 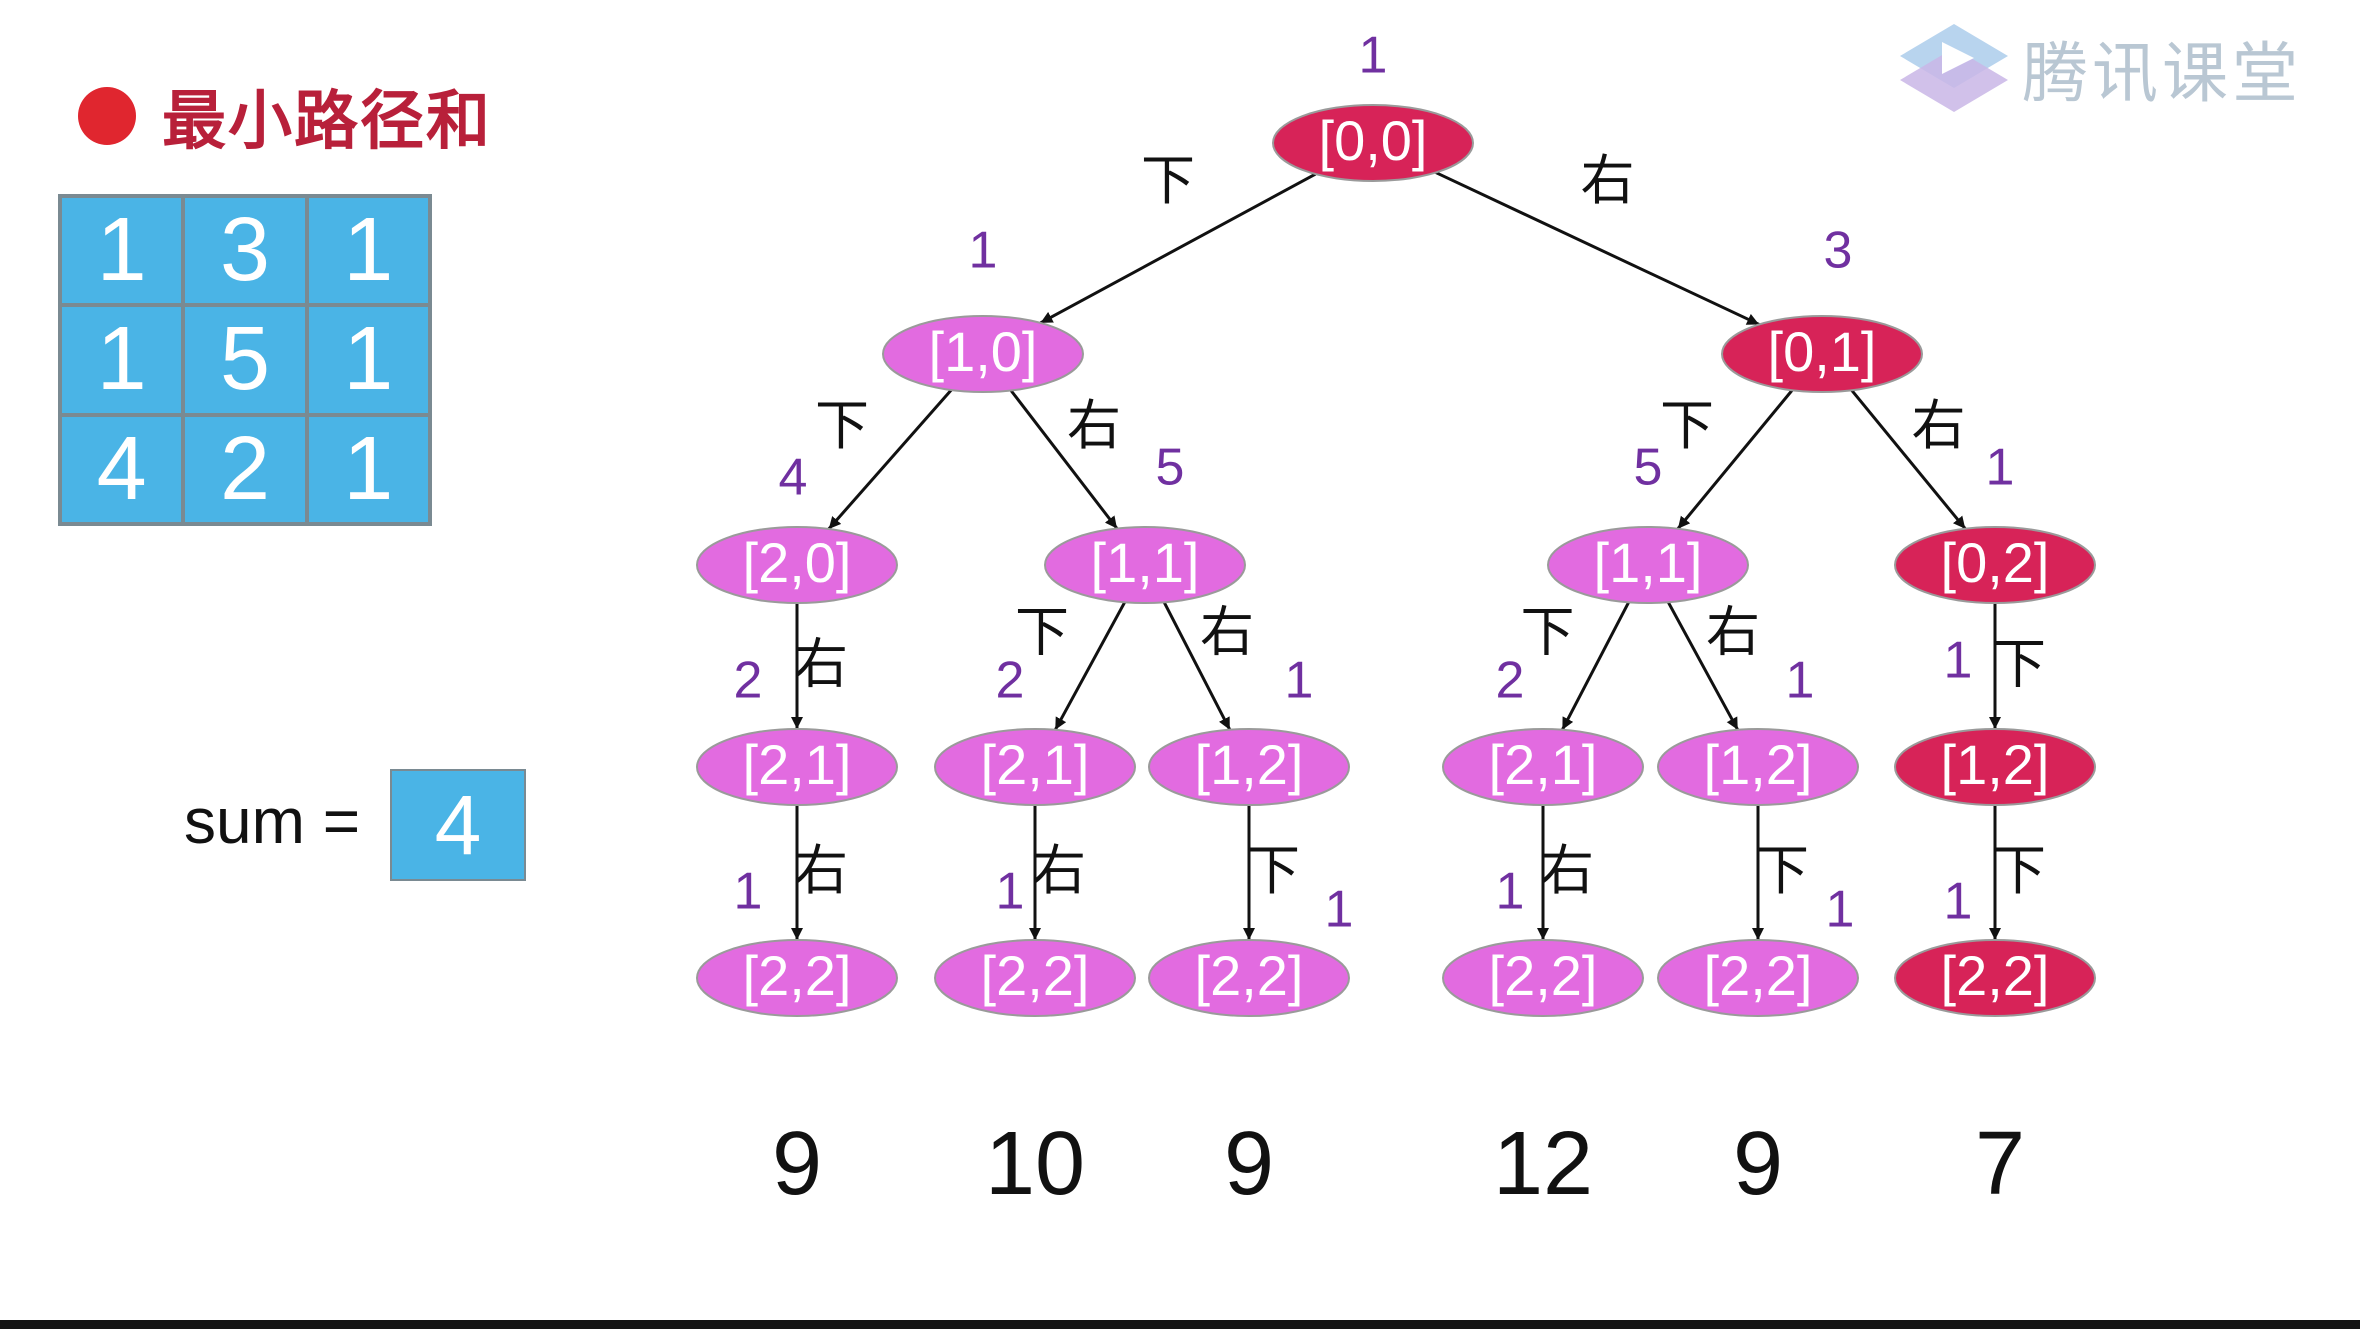 What do you see at coordinates (2000, 1164) in the screenshot?
I see `path-sum-label: 7` at bounding box center [2000, 1164].